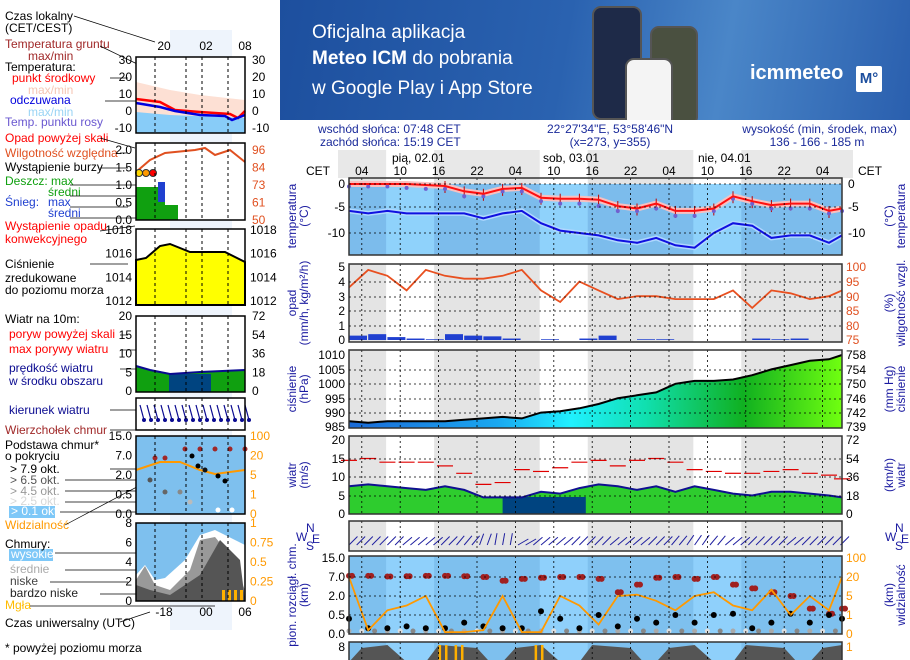 The height and width of the screenshot is (660, 910). I want to click on axis-tick: 1016, so click(118, 254).